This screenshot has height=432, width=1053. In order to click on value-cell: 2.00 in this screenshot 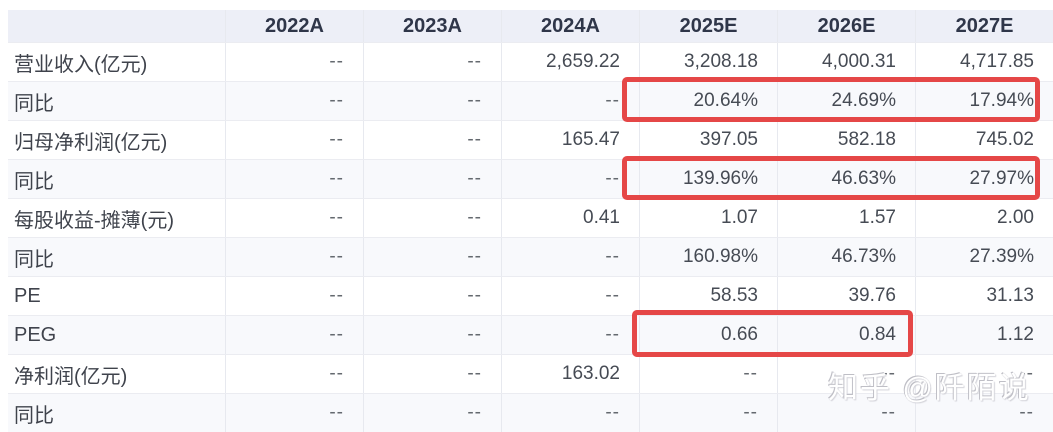, I will do `click(984, 218)`.